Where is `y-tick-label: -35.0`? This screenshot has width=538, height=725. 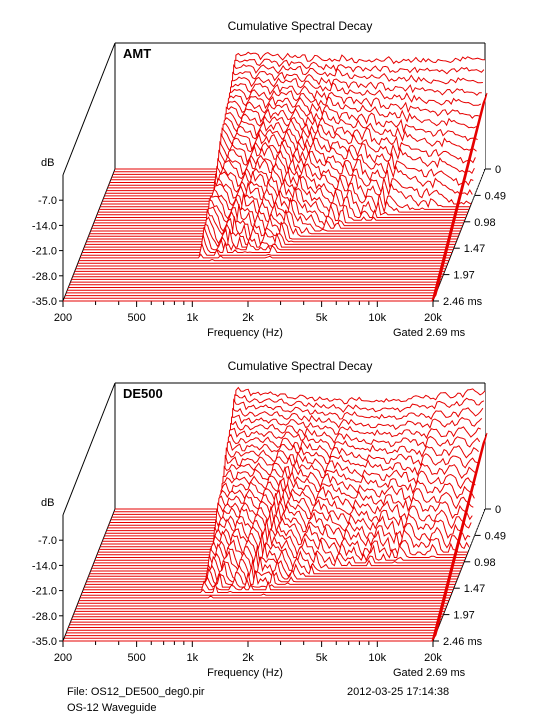
y-tick-label: -35.0 is located at coordinates (44, 302).